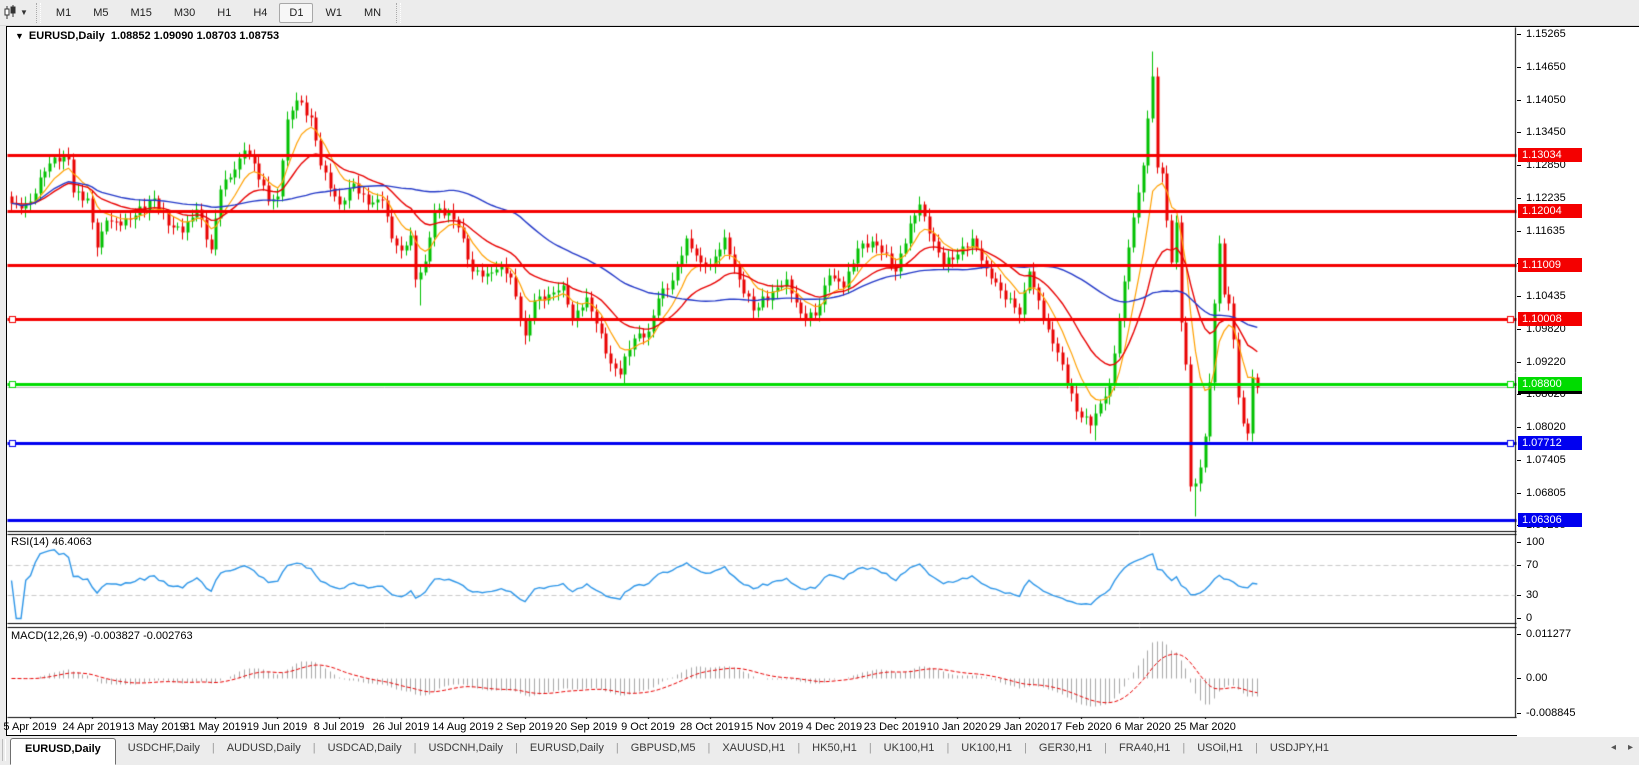 The height and width of the screenshot is (765, 1639). Describe the element at coordinates (1220, 748) in the screenshot. I see `chart-tab-usoil-h1: USOil,H1` at that location.